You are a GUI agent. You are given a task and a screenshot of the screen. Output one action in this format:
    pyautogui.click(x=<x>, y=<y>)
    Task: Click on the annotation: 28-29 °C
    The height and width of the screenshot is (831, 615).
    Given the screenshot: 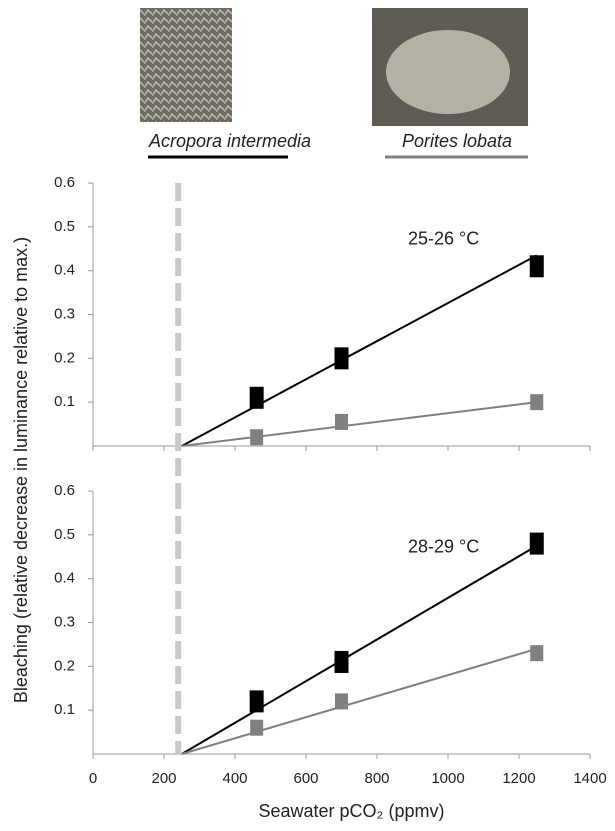 What is the action you would take?
    pyautogui.click(x=443, y=547)
    